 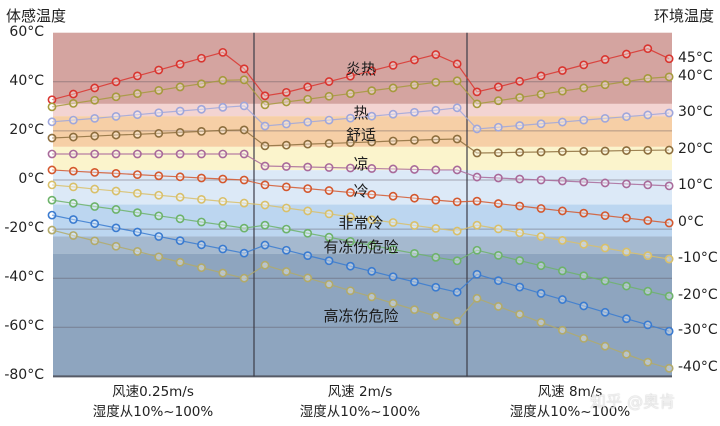 What do you see at coordinates (570, 402) in the screenshot?
I see `category-label: 风速 8m/s 湿度从10%~100%` at bounding box center [570, 402].